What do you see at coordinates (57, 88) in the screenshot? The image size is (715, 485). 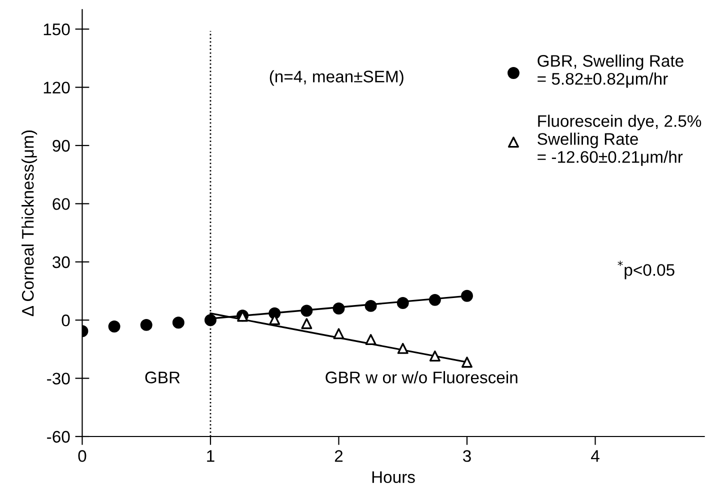 I see `y-tick-label: 120` at bounding box center [57, 88].